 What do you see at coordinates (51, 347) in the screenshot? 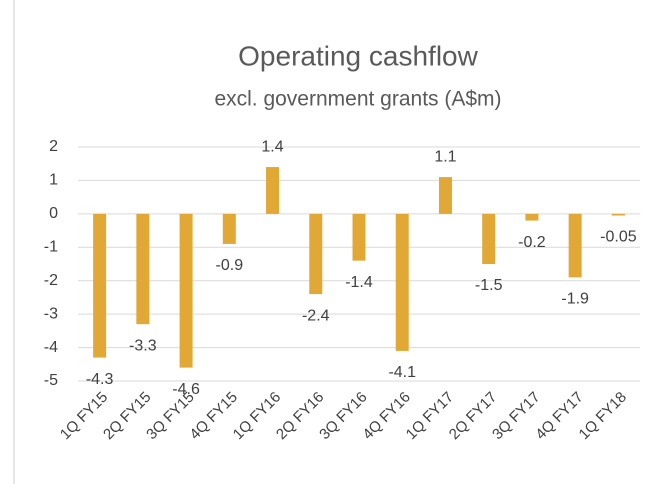
I see `y-tick-label: -4` at bounding box center [51, 347].